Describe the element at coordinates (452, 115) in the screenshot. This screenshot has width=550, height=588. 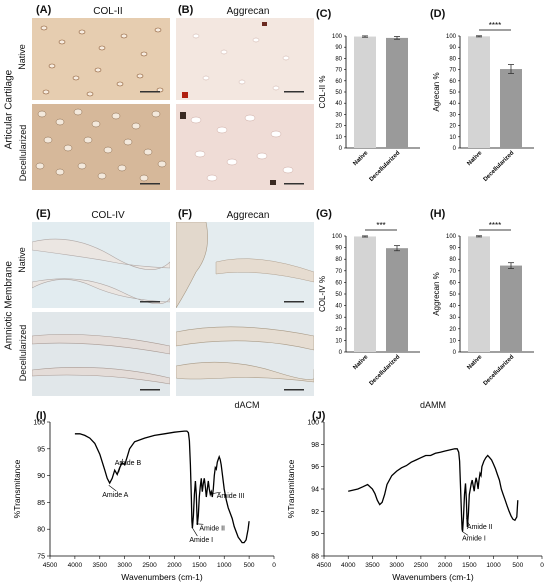
I see `y-tick-label: 30` at that location.